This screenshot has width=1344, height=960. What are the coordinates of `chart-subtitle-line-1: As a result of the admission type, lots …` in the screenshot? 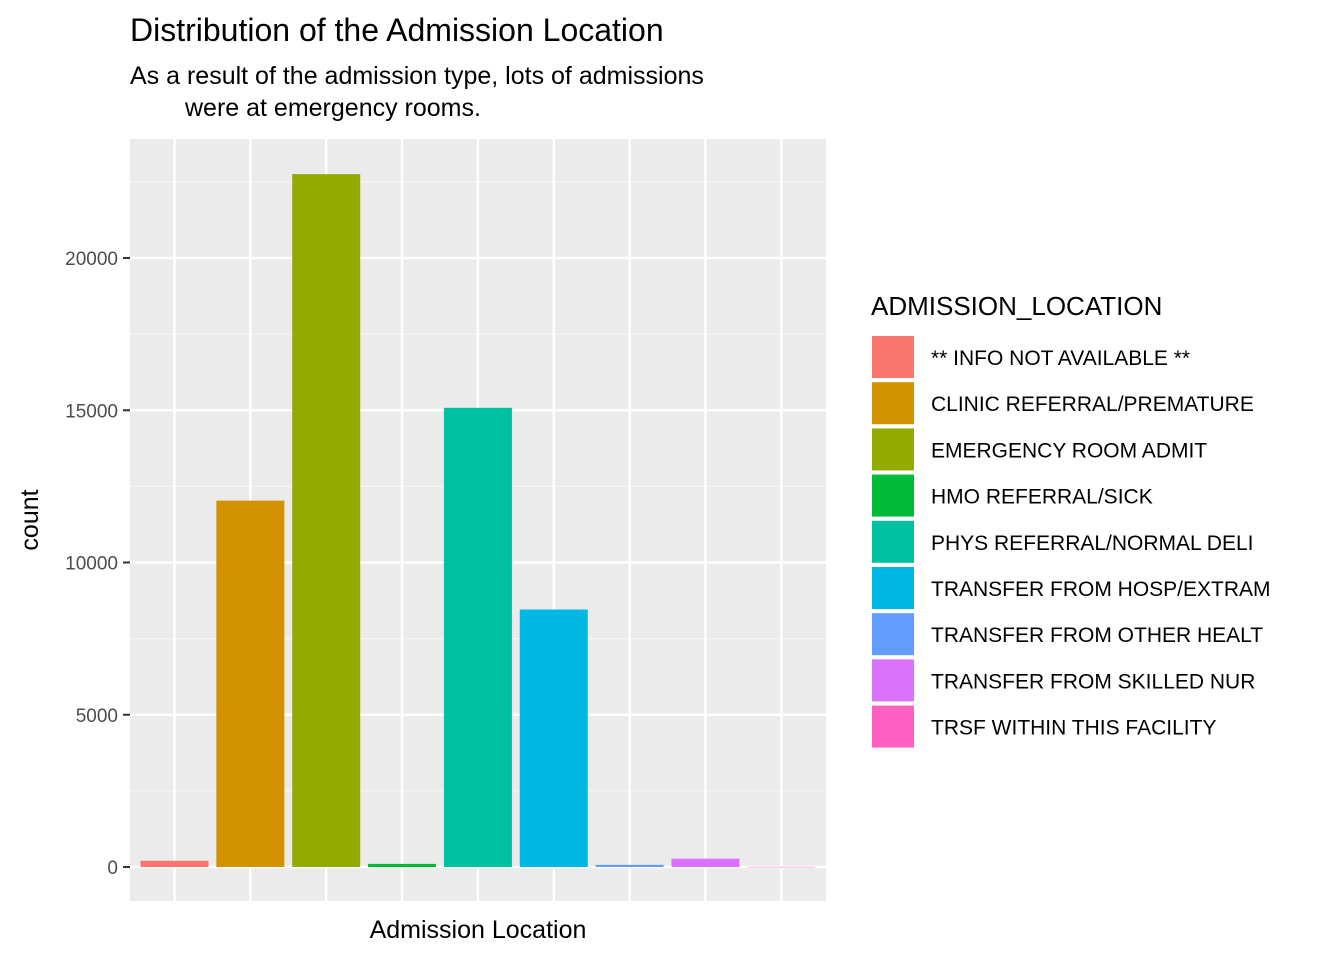 It's located at (417, 76).